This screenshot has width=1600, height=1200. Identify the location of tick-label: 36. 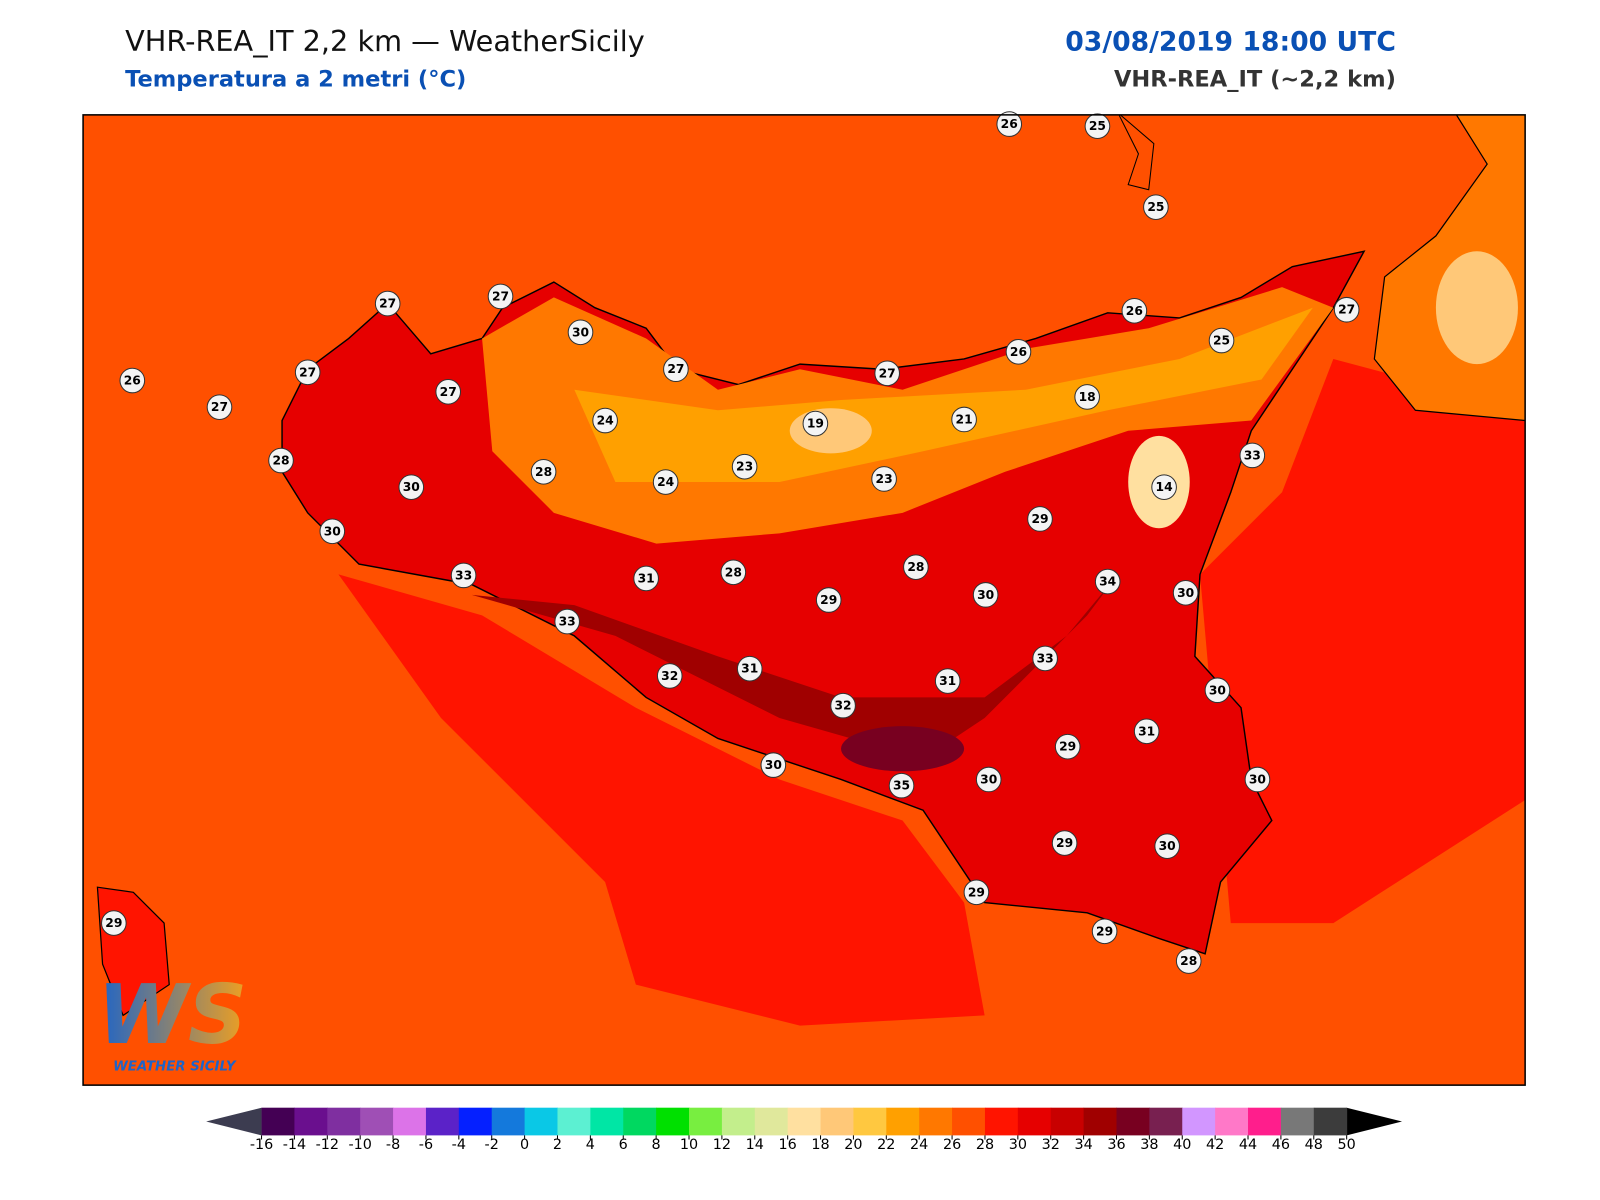
(1116, 1145).